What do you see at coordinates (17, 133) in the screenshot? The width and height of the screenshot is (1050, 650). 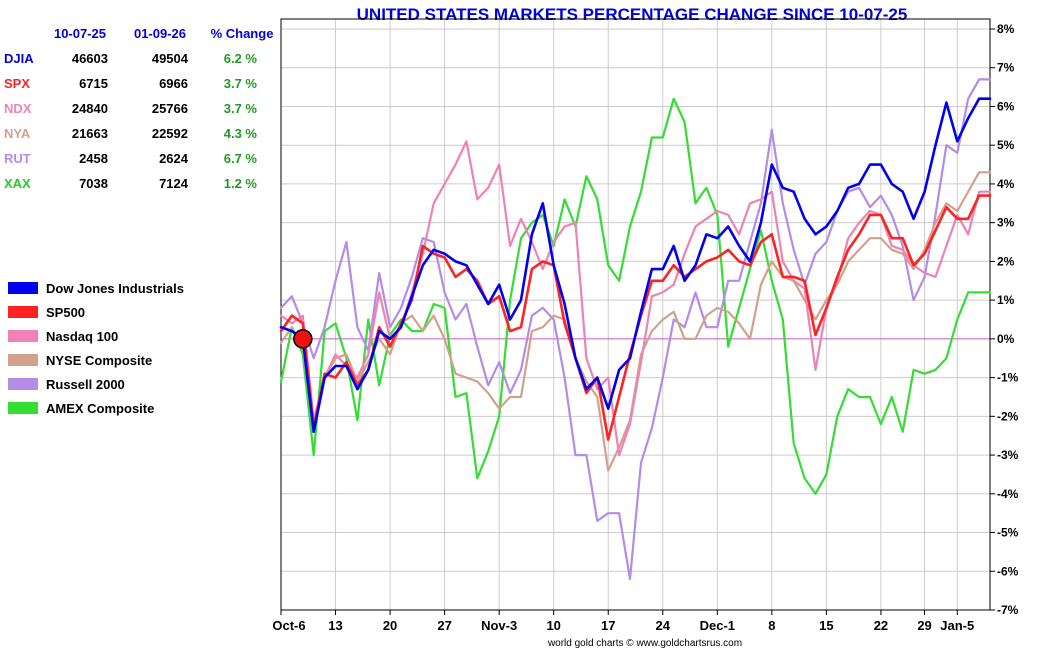 I see `table-symbol: NYA` at bounding box center [17, 133].